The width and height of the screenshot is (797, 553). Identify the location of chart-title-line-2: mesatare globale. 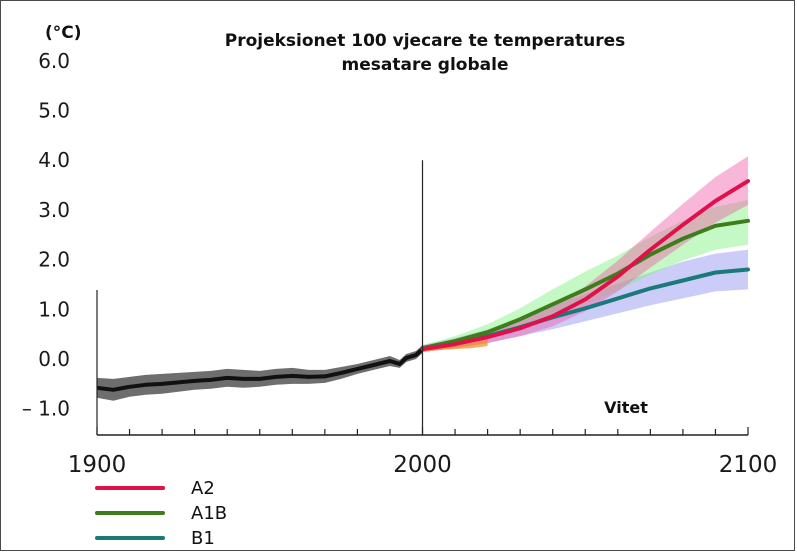
(425, 65).